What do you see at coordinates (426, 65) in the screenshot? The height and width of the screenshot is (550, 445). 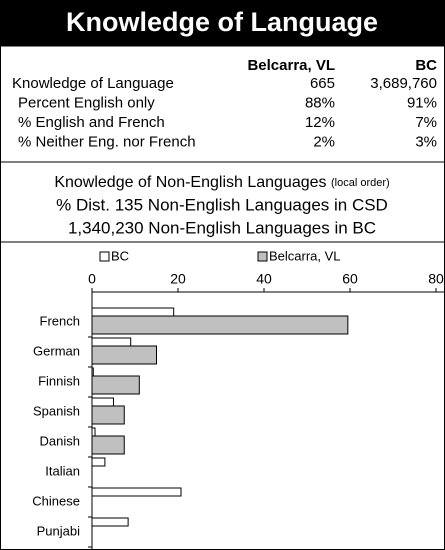 I see `column-header: BC` at bounding box center [426, 65].